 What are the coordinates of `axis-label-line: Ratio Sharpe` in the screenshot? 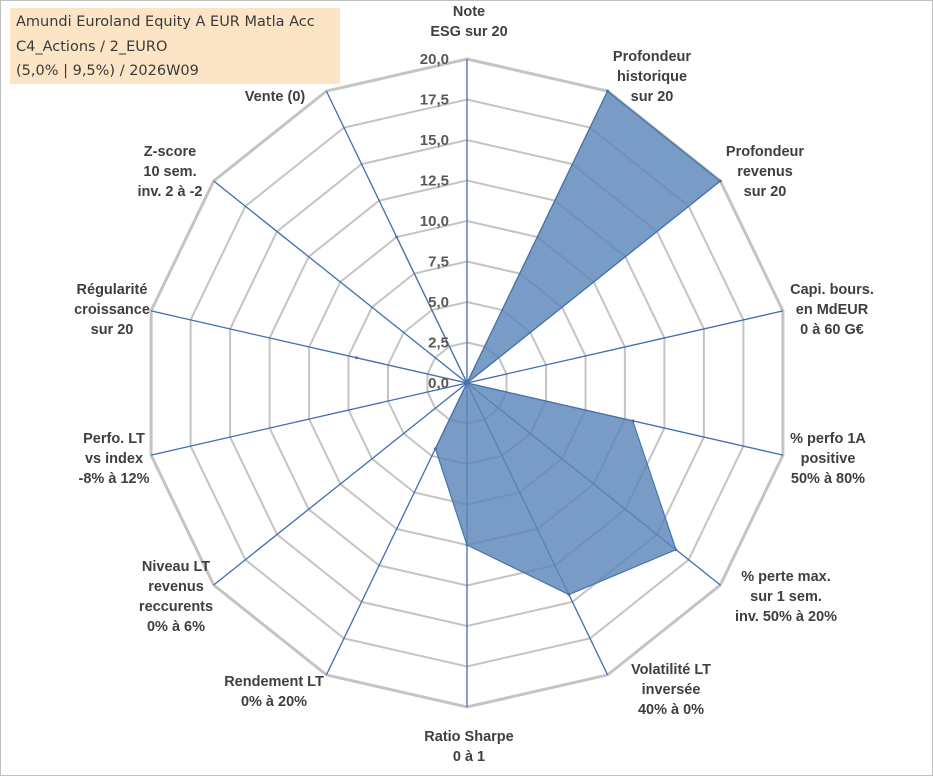 It's located at (468, 737).